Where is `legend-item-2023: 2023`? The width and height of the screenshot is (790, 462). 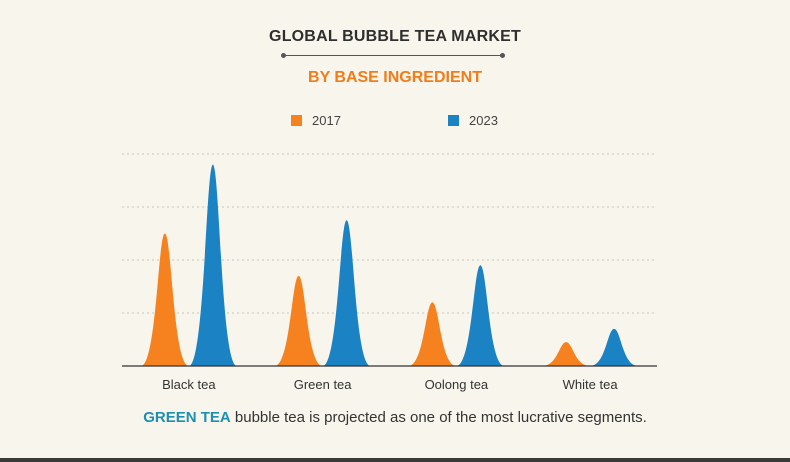
legend-item-2023: 2023 is located at coordinates (473, 120).